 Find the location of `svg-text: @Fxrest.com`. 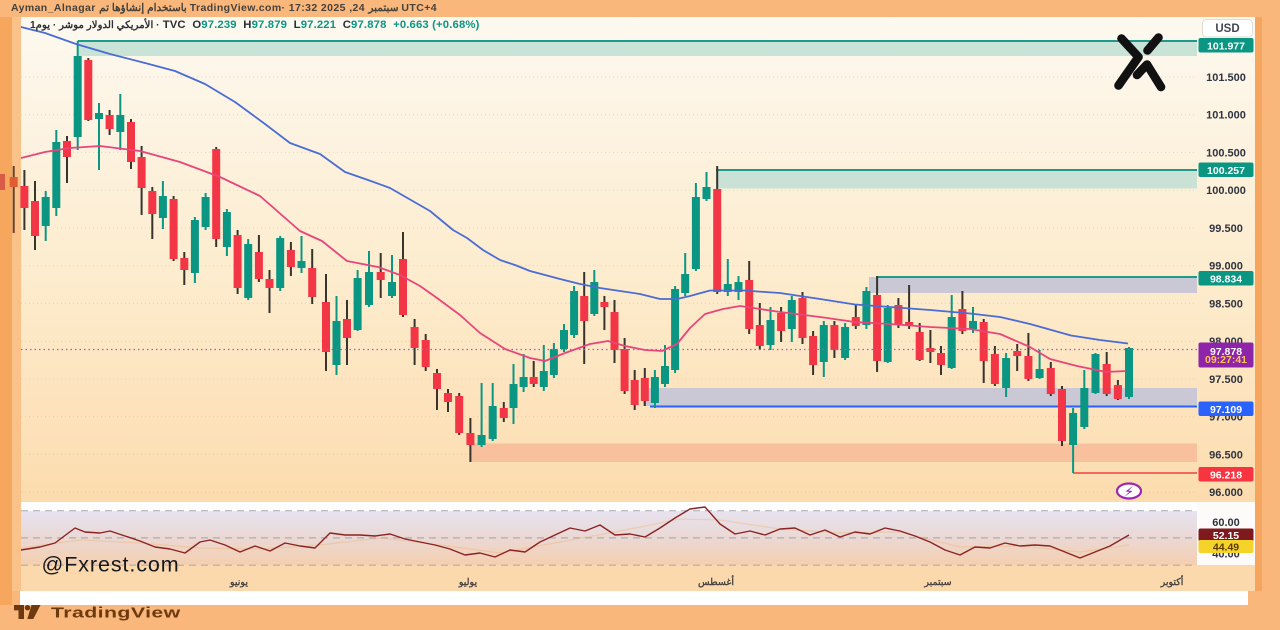

svg-text: @Fxrest.com is located at coordinates (111, 565).